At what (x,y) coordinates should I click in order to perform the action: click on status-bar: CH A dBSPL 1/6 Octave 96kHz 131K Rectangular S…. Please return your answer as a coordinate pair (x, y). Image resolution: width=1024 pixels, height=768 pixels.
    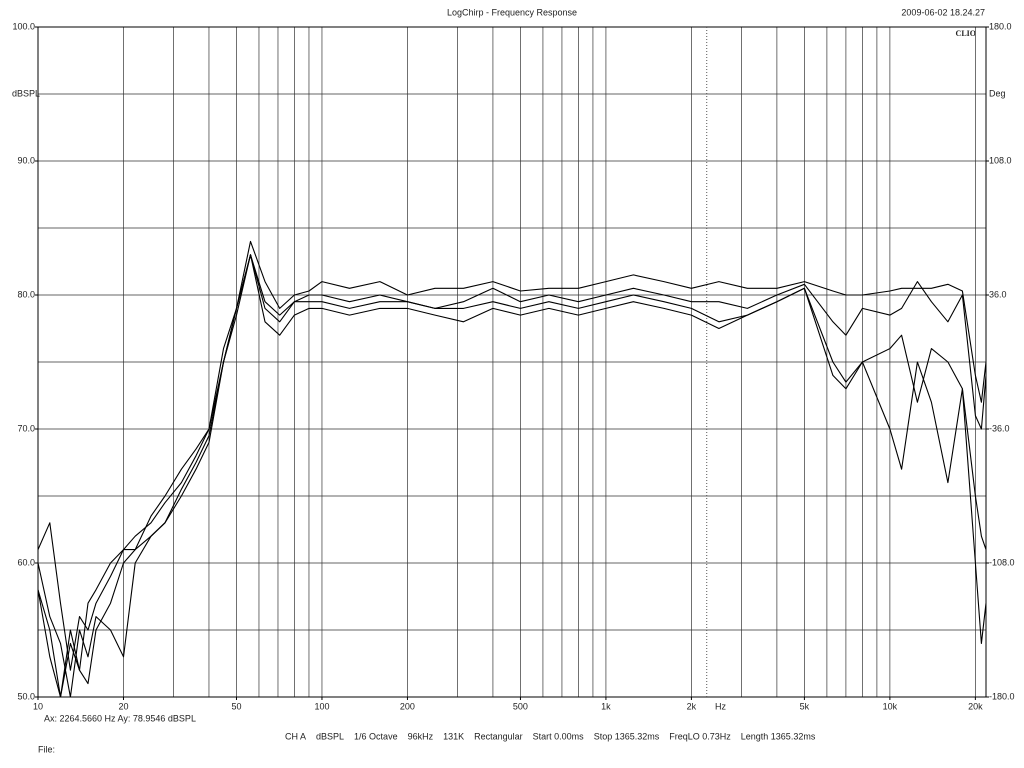
    Looking at the image, I should click on (550, 736).